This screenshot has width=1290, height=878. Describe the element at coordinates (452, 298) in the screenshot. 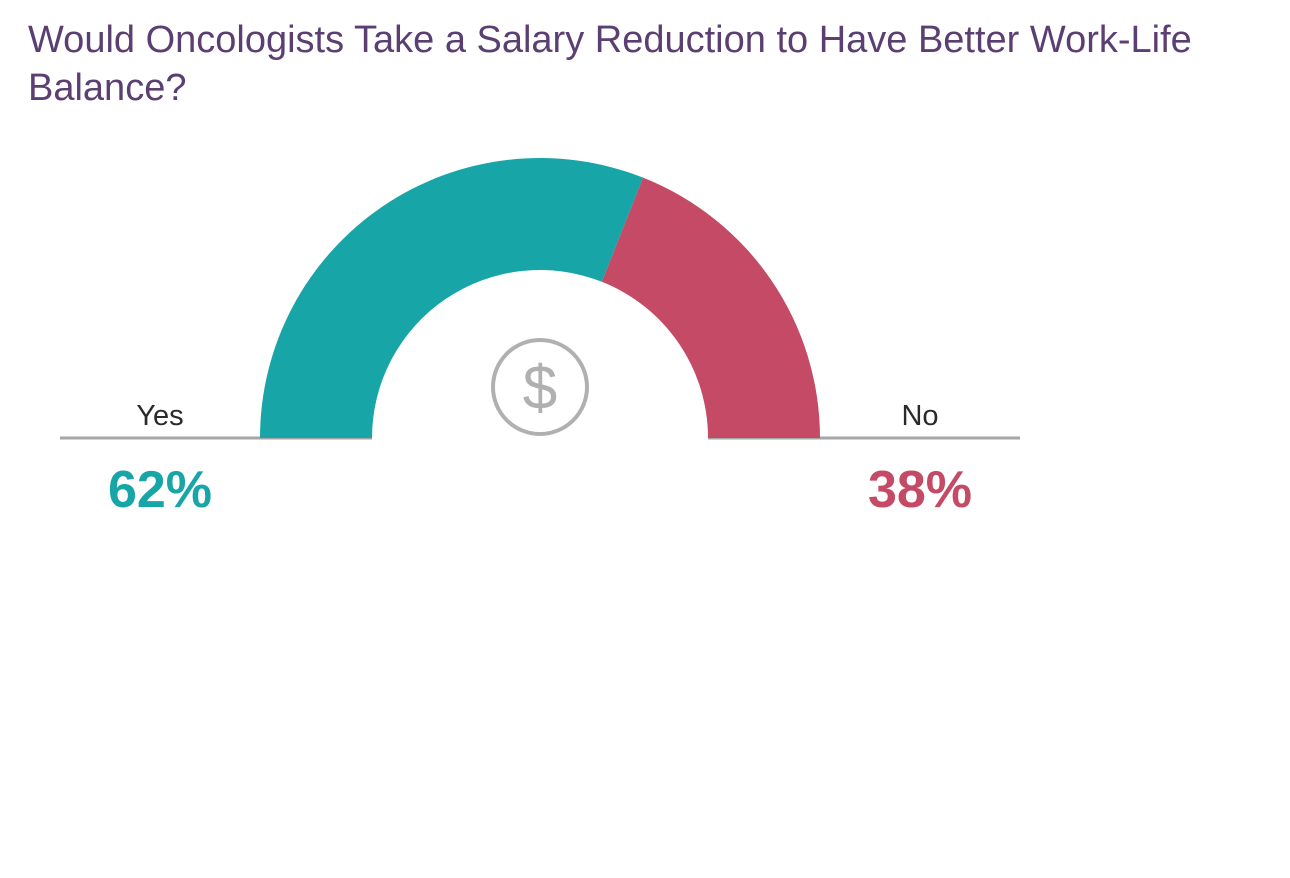

I see `gauge-segment-yes` at that location.